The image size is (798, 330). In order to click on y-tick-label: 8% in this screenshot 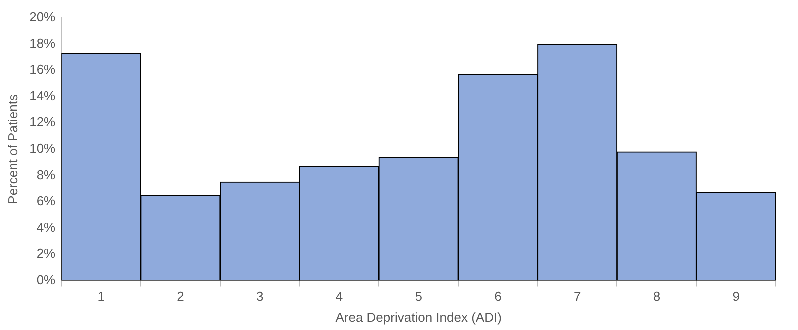, I will do `click(46, 174)`.